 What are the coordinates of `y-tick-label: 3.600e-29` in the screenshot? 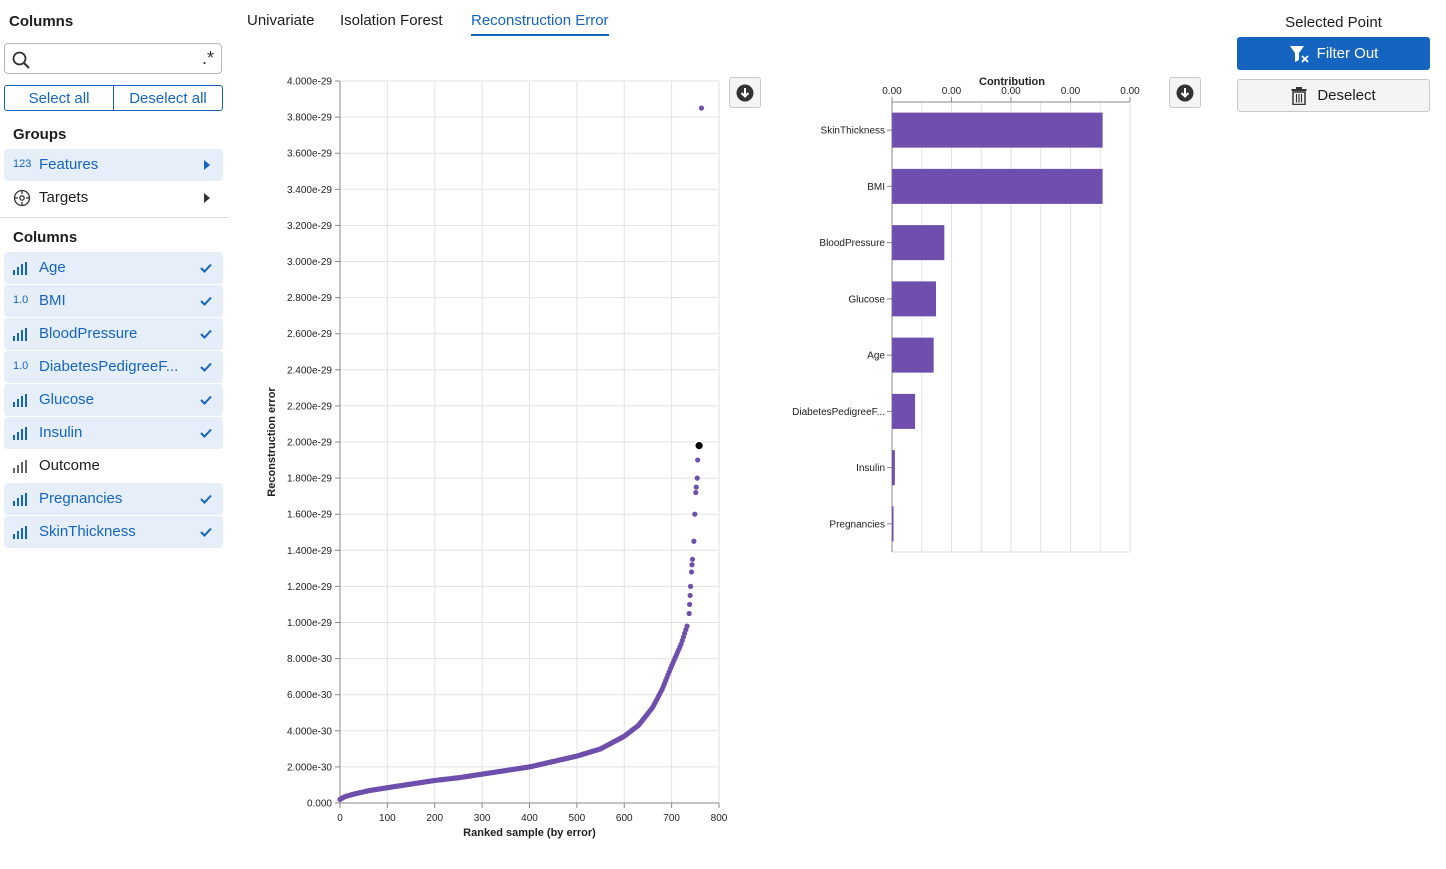 It's located at (309, 154).